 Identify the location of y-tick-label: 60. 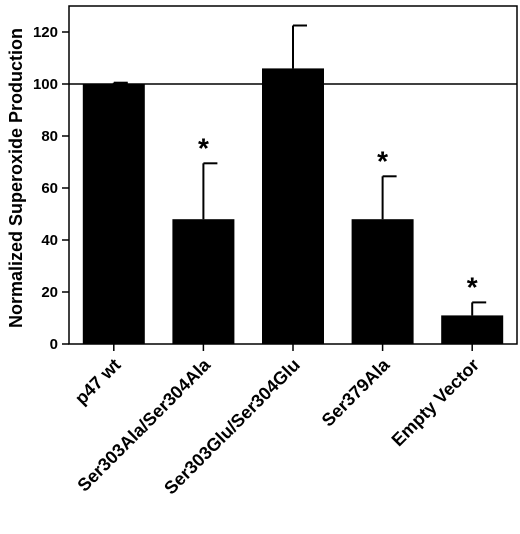
(49, 188).